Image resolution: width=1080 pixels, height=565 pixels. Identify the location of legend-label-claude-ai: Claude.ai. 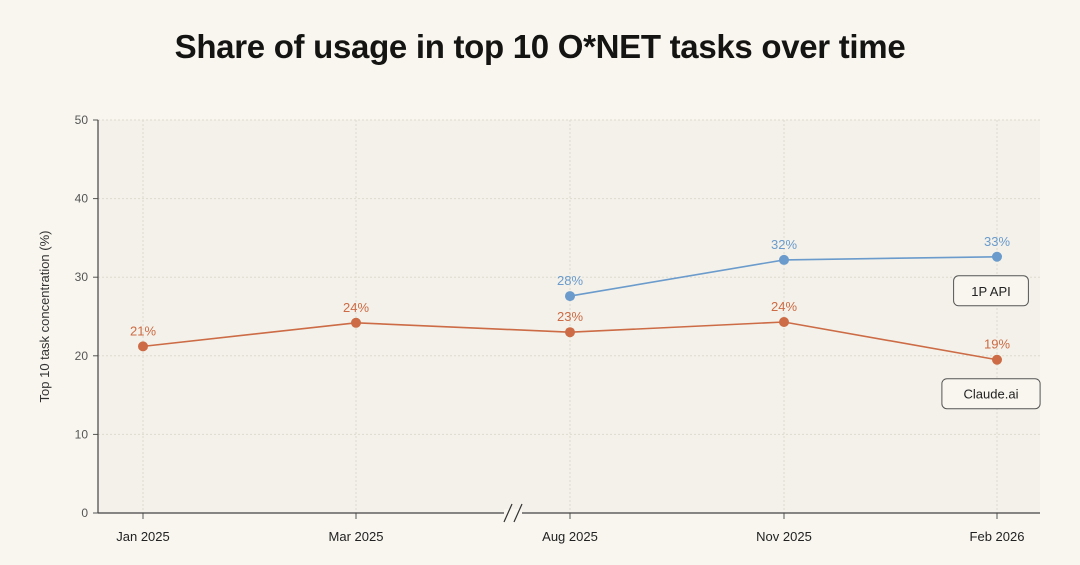
(991, 394).